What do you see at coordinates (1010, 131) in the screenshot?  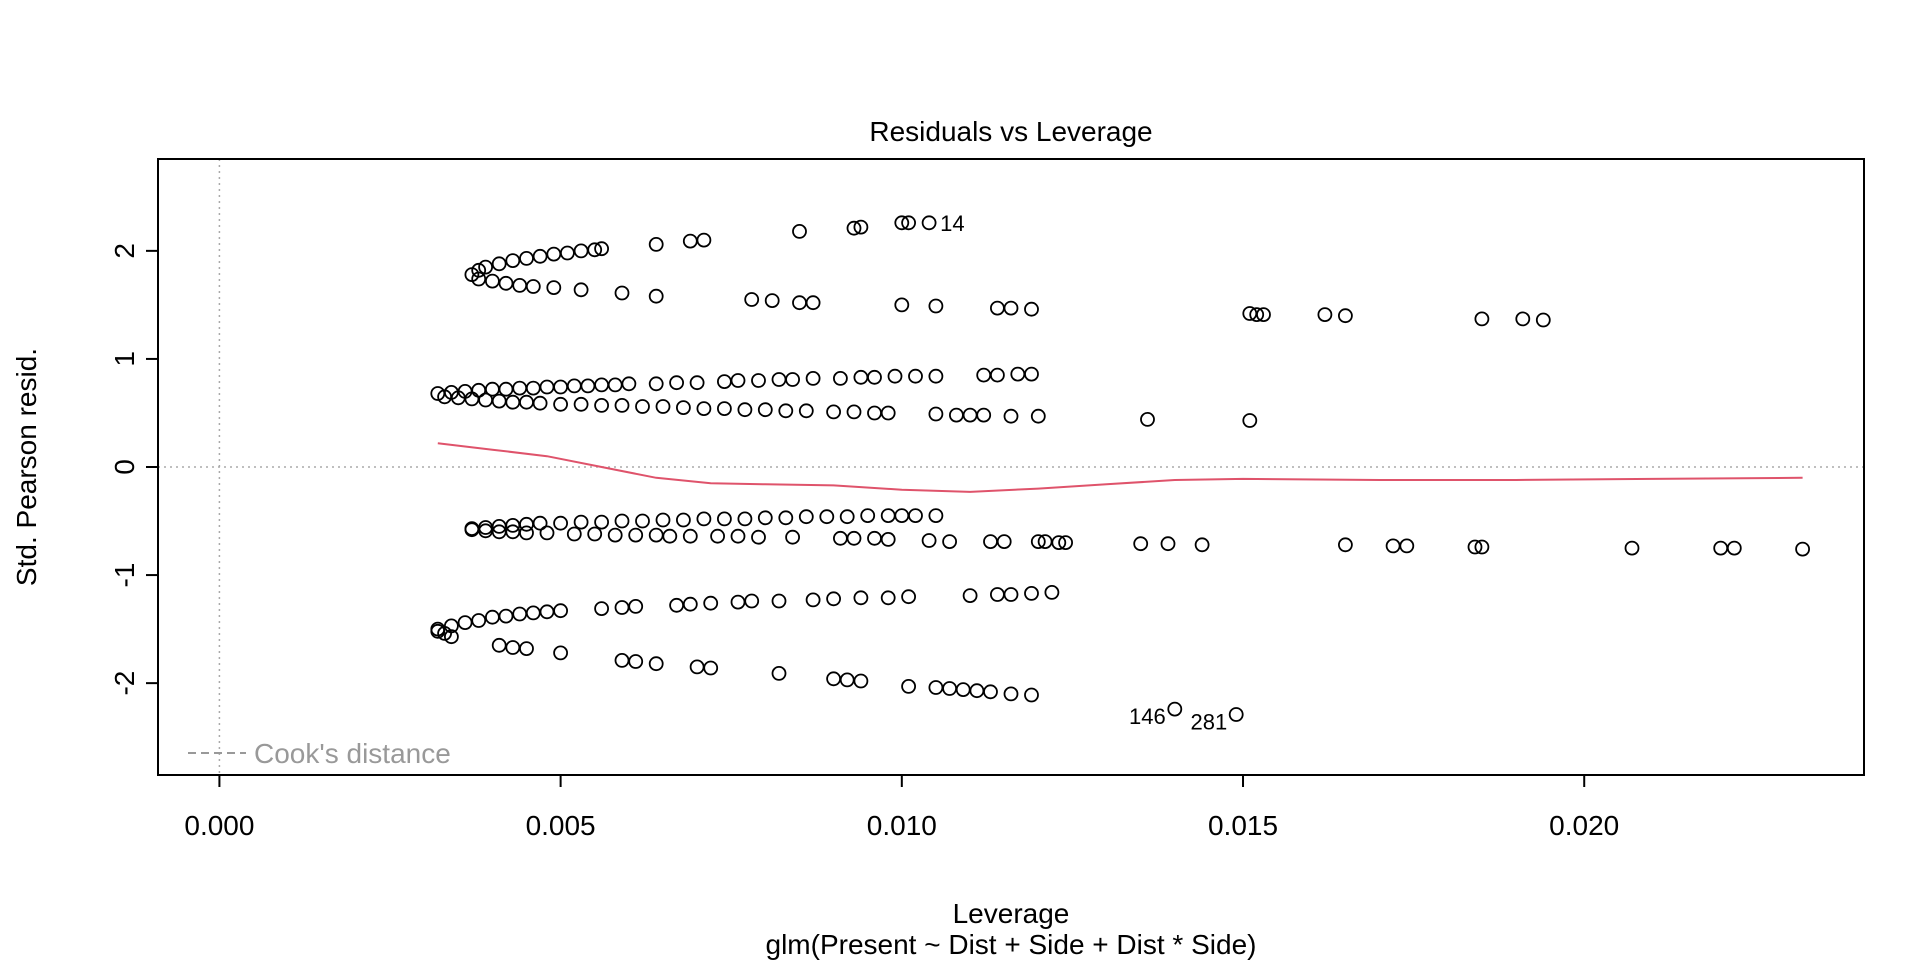 I see `chart-title: Residuals vs Leverage` at bounding box center [1010, 131].